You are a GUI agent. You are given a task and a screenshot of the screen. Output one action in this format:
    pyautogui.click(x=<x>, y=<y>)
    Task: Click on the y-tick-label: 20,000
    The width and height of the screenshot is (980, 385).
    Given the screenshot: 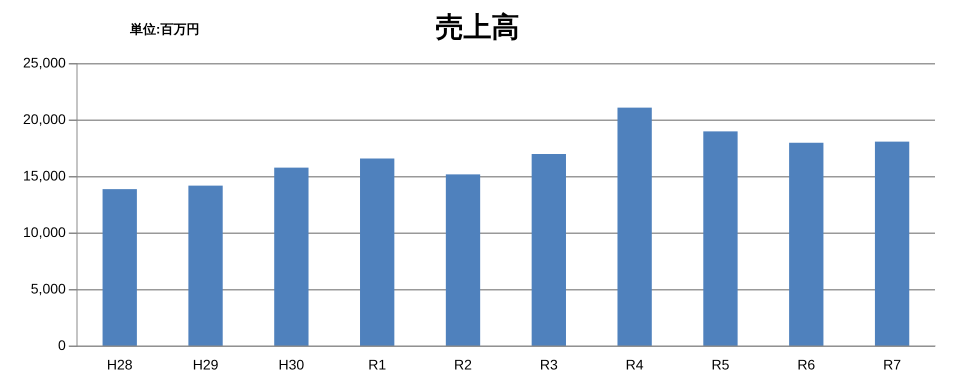 What is the action you would take?
    pyautogui.click(x=44, y=118)
    